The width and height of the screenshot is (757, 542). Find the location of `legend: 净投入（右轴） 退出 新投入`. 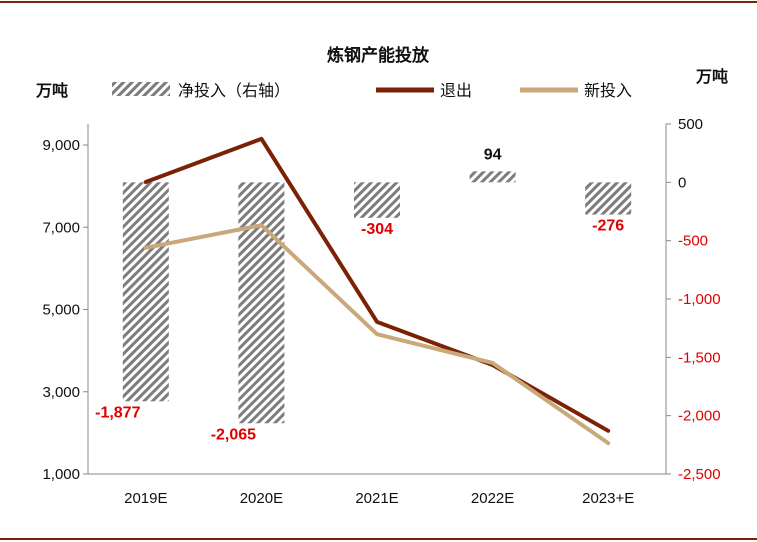

legend: 净投入（右轴） 退出 新投入 is located at coordinates (372, 90).